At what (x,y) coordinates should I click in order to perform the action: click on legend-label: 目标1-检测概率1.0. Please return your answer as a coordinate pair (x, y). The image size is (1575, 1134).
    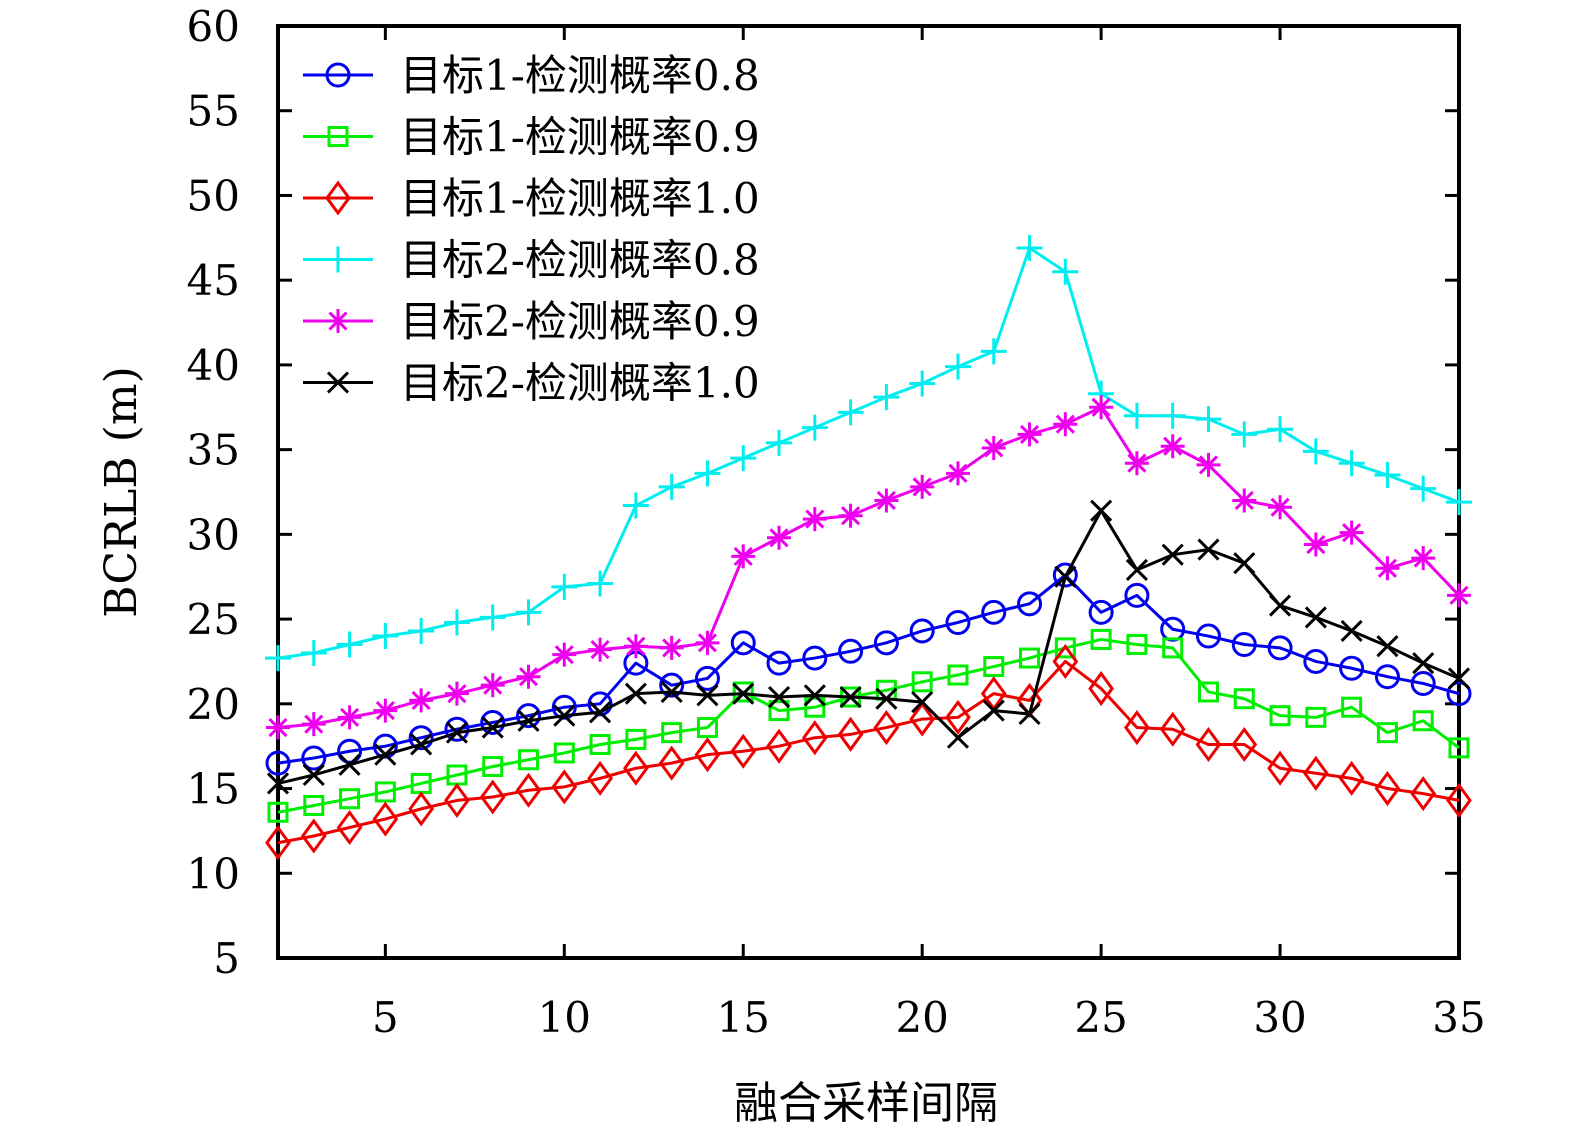
    Looking at the image, I should click on (580, 198).